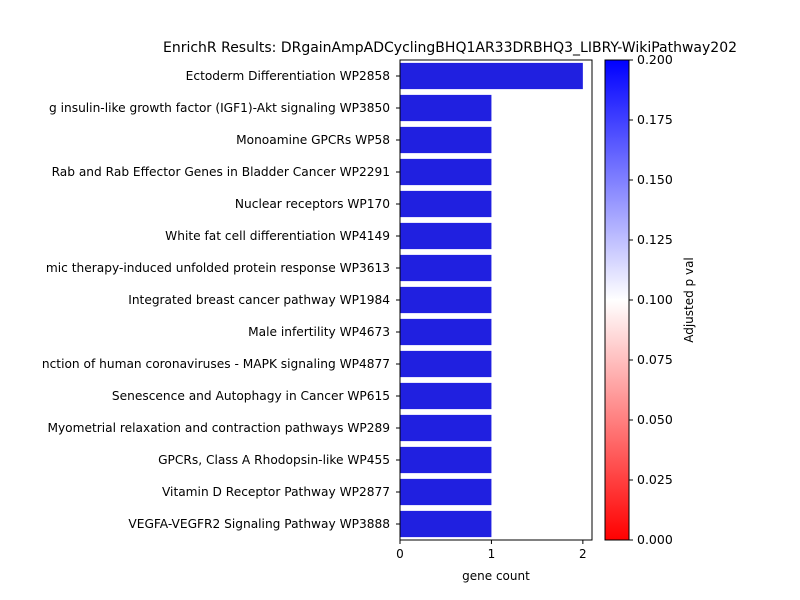  I want to click on x-tick-label: 2, so click(583, 554).